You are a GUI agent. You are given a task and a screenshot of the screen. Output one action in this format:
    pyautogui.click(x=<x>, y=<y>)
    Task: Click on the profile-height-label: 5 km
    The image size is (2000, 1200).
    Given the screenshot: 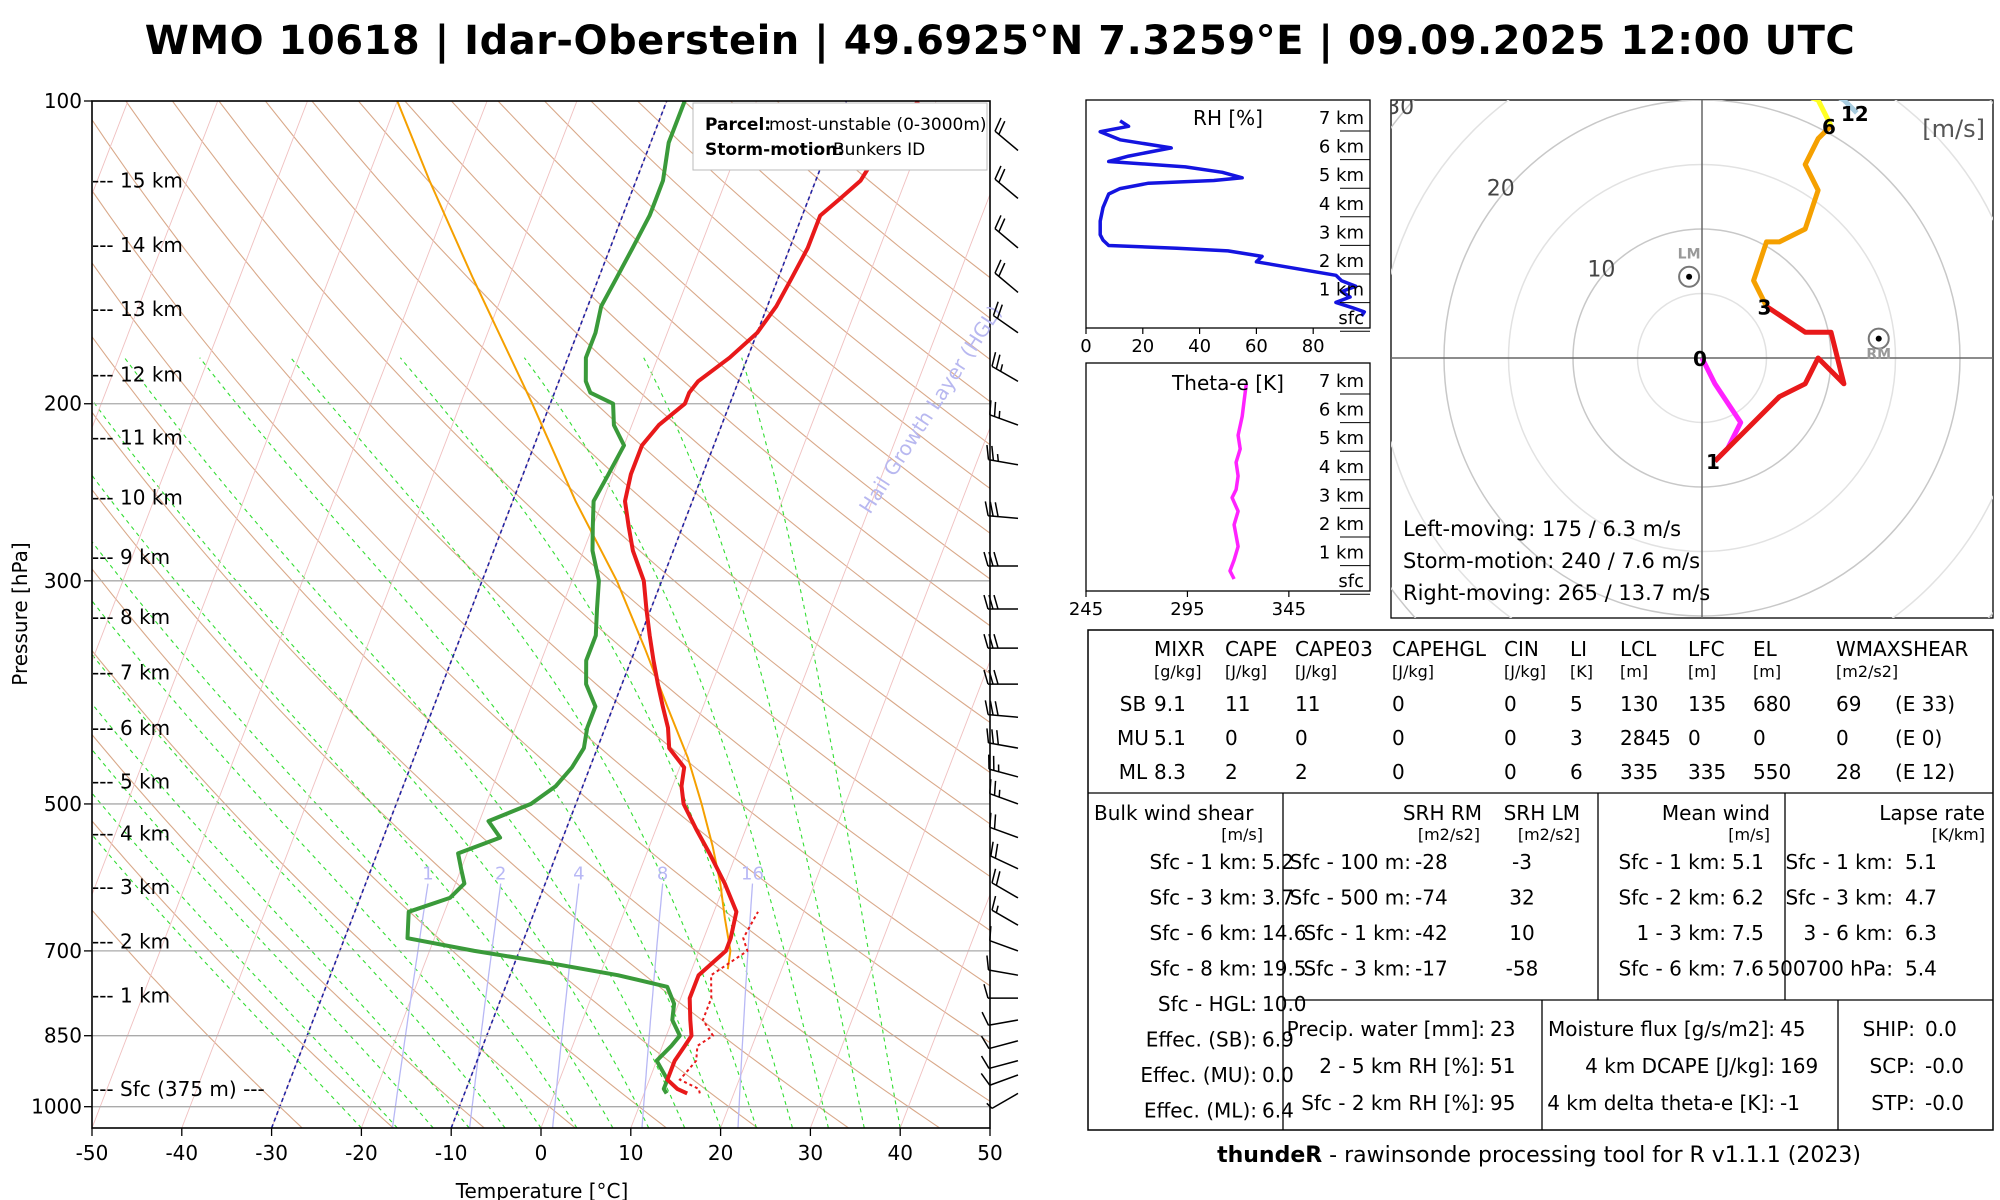 What is the action you would take?
    pyautogui.click(x=1341, y=438)
    